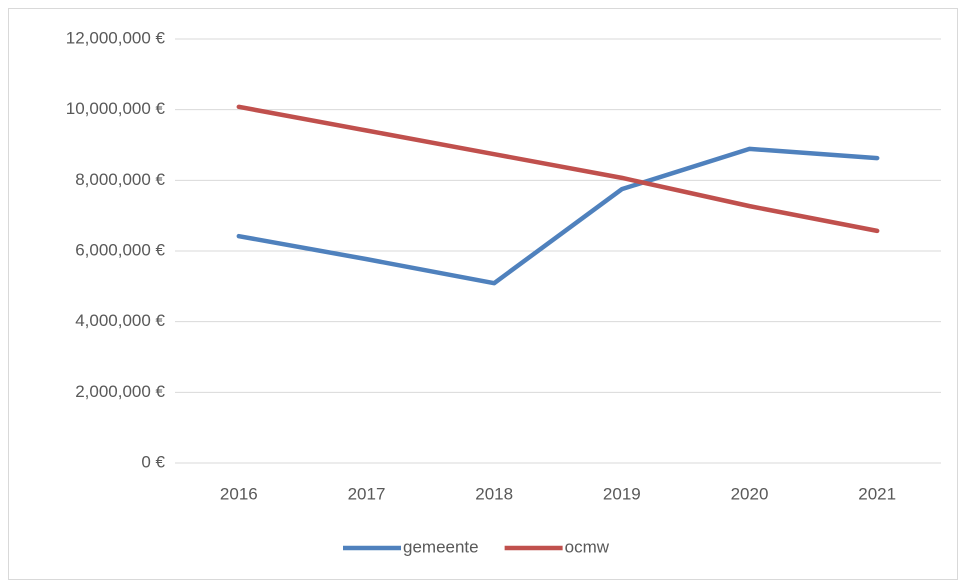  What do you see at coordinates (153, 461) in the screenshot?
I see `y-tick-label: 0 €` at bounding box center [153, 461].